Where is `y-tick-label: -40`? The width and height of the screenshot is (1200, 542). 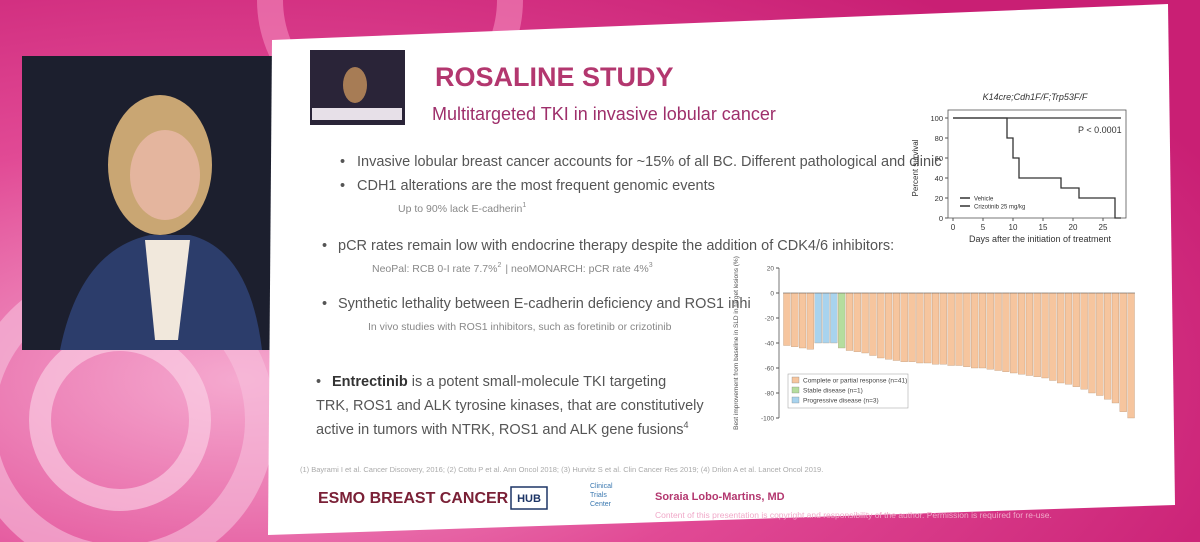
y-tick-label: -40 is located at coordinates (770, 344).